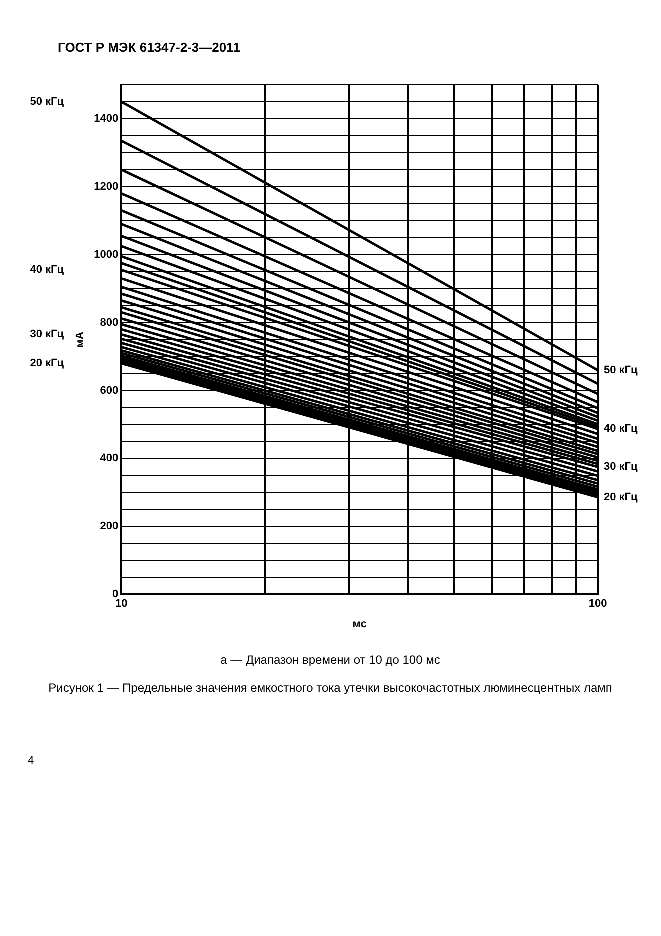 Image resolution: width=661 pixels, height=936 pixels. What do you see at coordinates (109, 390) in the screenshot?
I see `y-tick-label: 600` at bounding box center [109, 390].